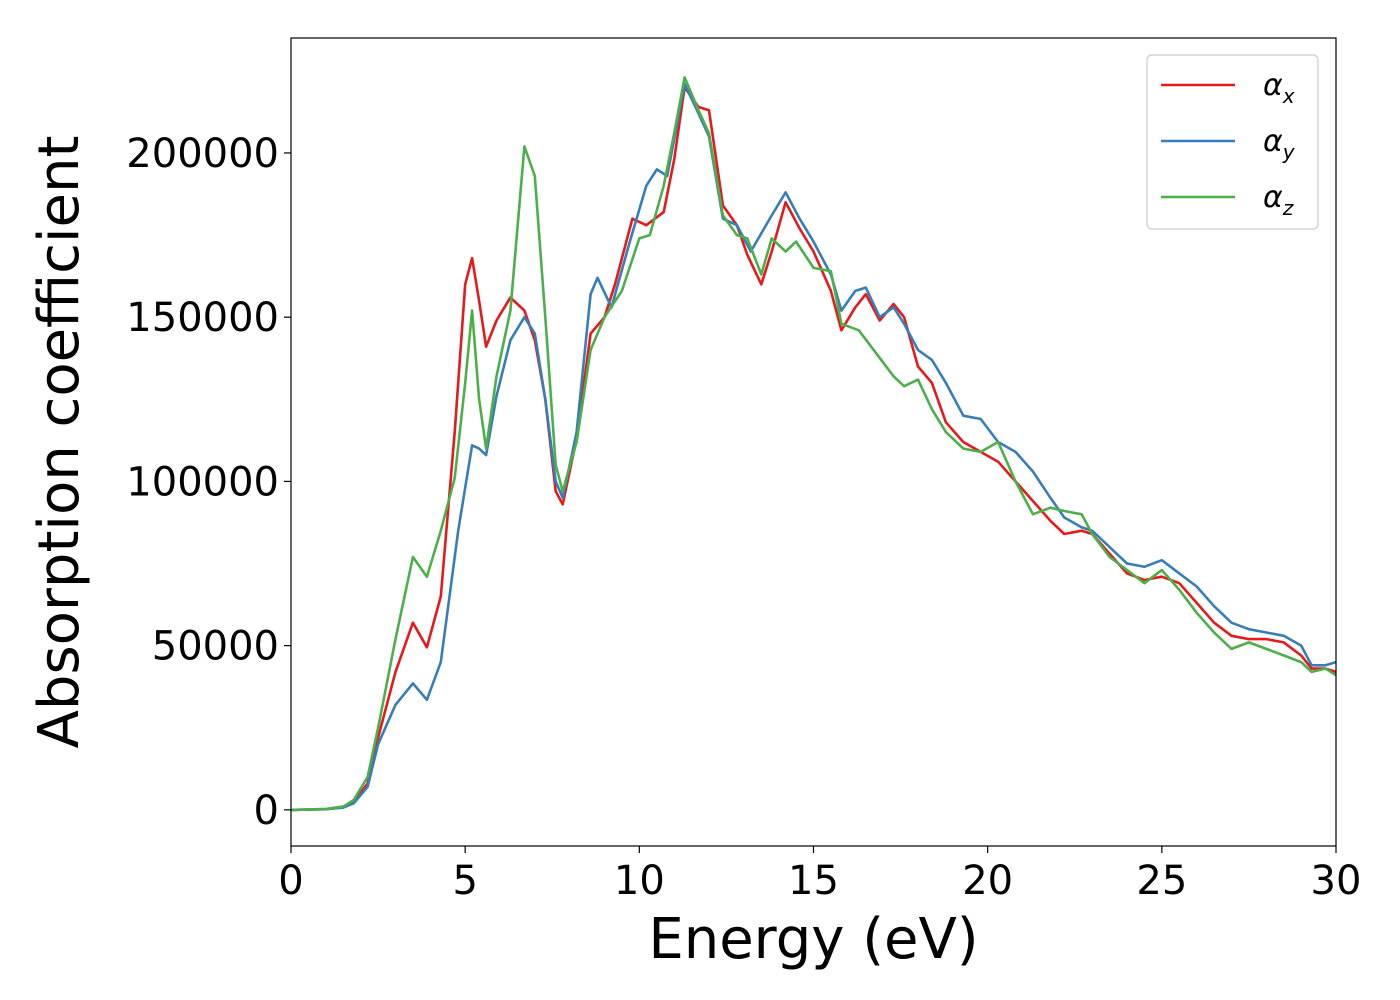  I want to click on y-tick-label: 150000, so click(202, 318).